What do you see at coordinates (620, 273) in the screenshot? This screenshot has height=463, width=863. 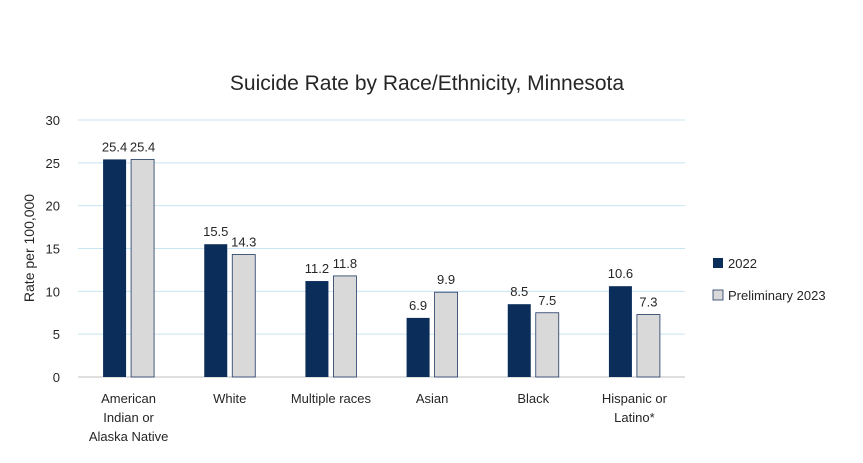 I see `data-label: 10.6` at bounding box center [620, 273].